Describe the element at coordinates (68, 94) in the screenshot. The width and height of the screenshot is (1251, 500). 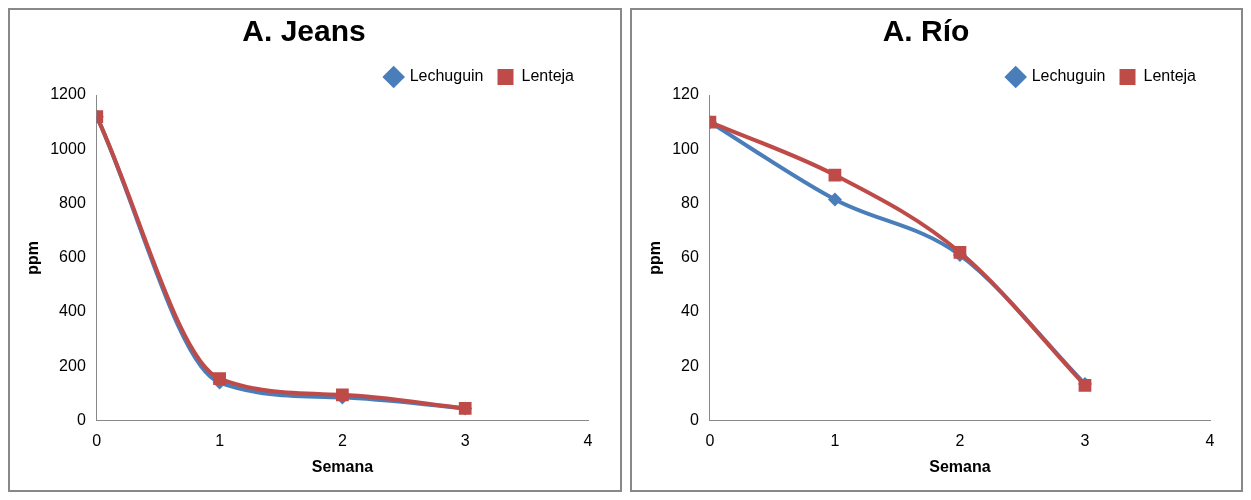
I see `y-tick-label: 1200` at that location.